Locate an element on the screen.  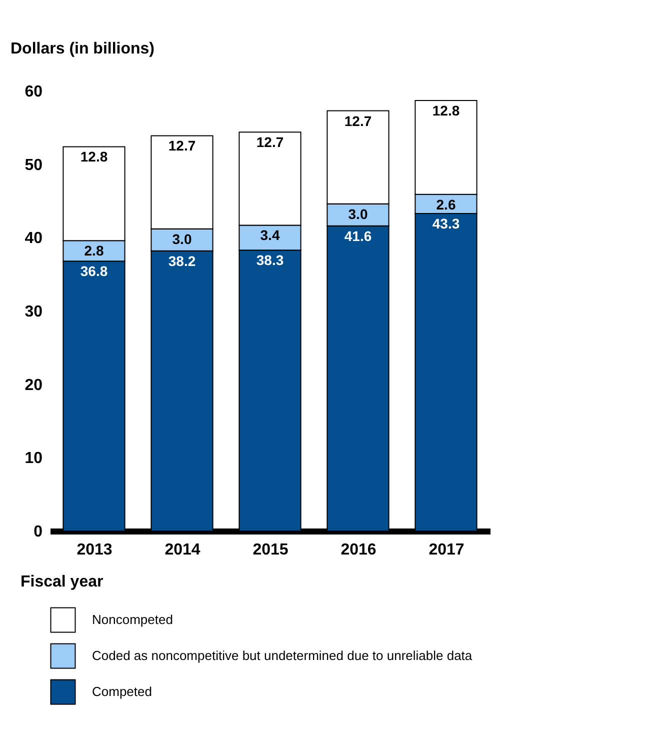
data-label: 2.6 is located at coordinates (446, 204).